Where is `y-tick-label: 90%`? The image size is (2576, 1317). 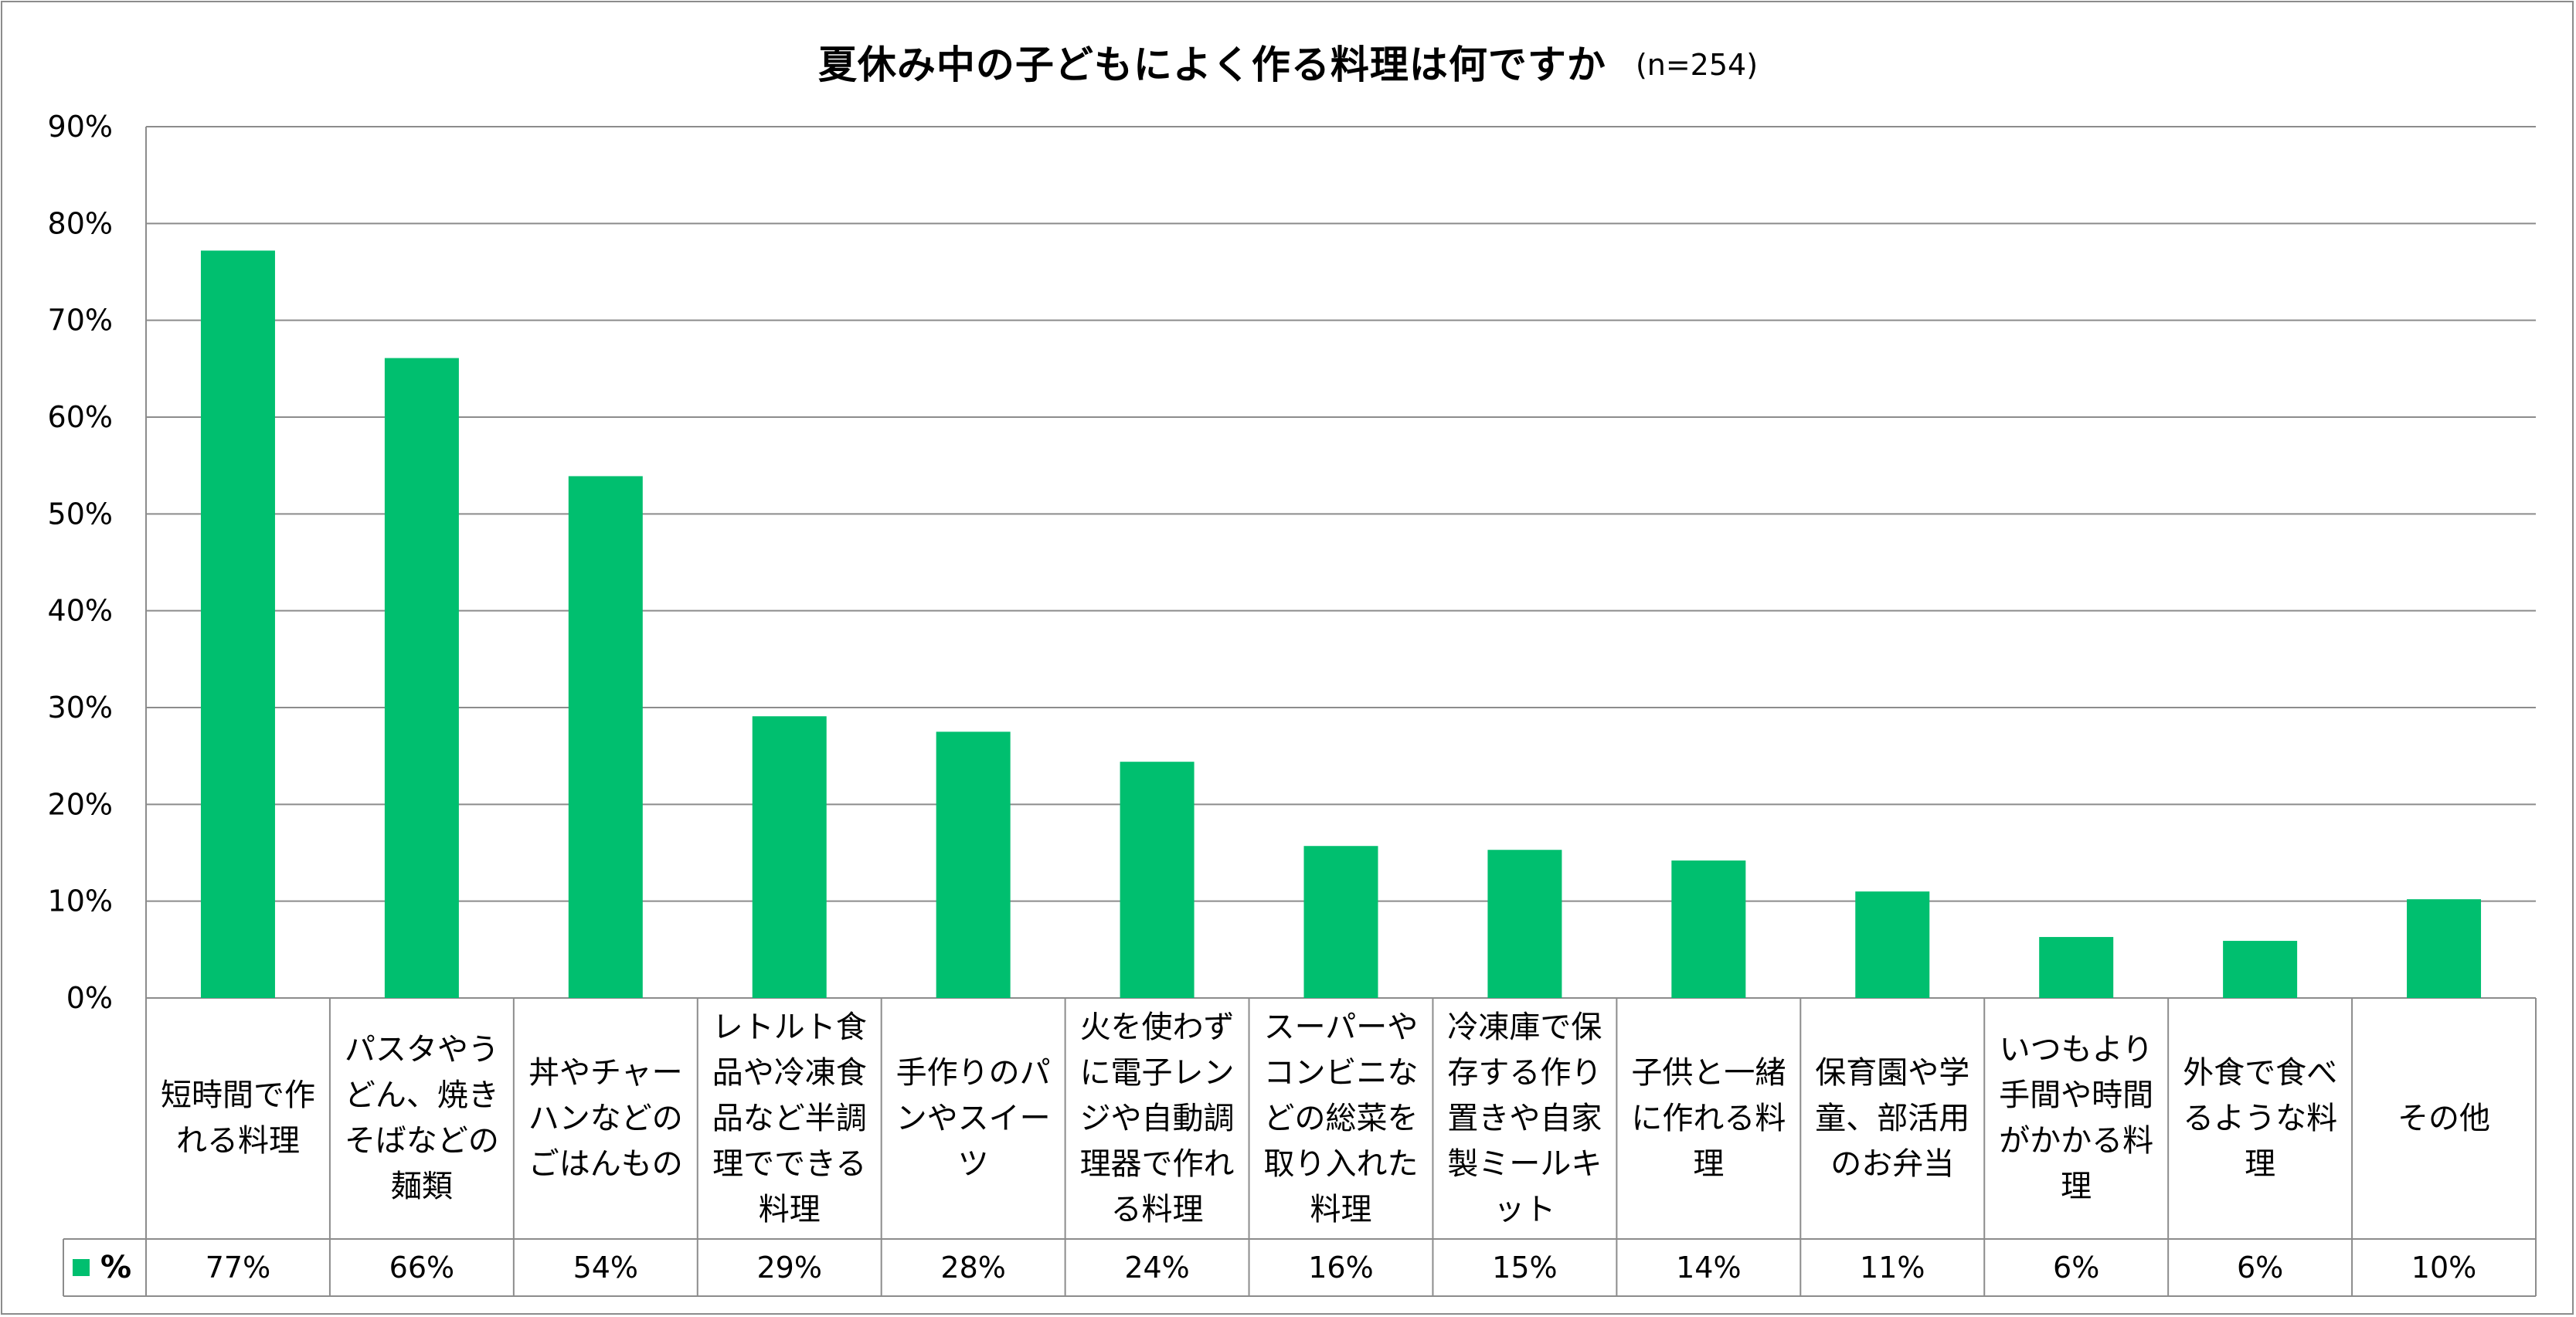
y-tick-label: 90% is located at coordinates (80, 127).